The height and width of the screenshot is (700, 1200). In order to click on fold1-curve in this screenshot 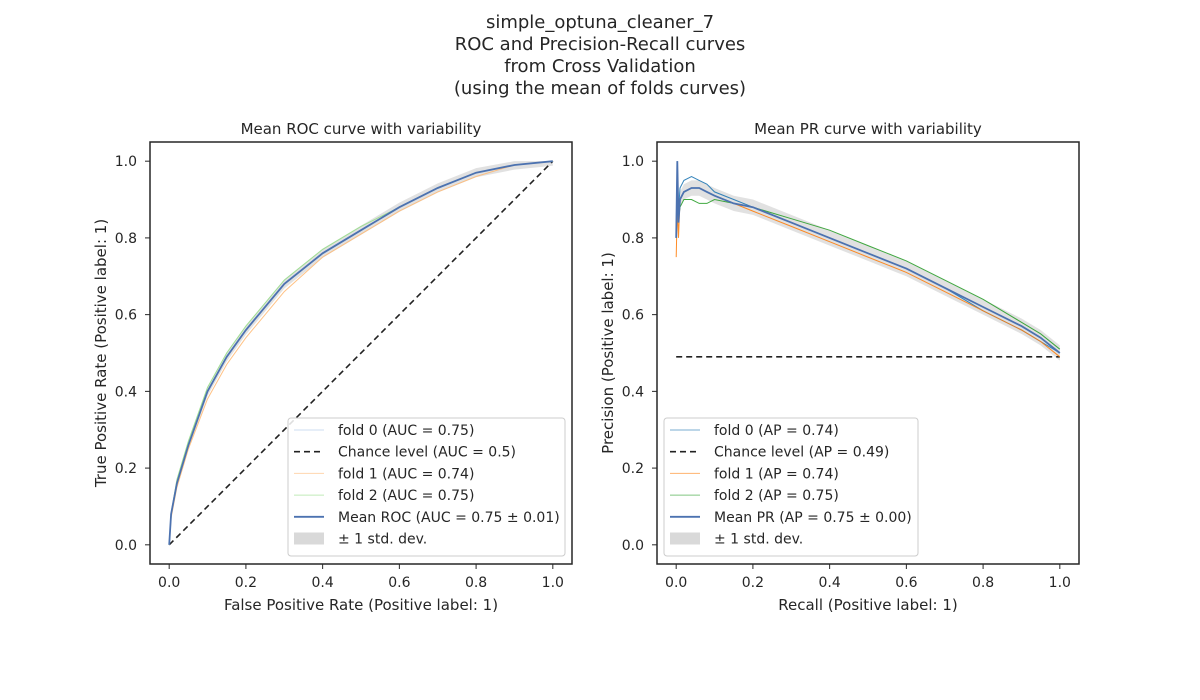, I will do `click(868, 272)`.